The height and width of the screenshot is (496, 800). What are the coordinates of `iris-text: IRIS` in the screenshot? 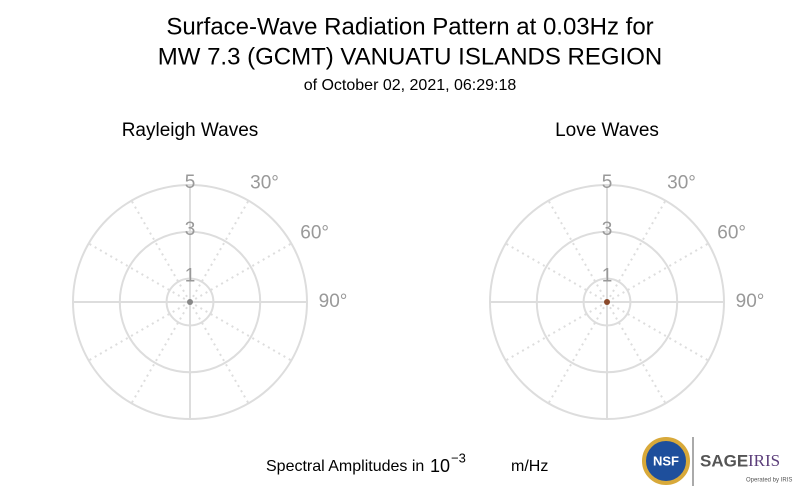 It's located at (764, 460).